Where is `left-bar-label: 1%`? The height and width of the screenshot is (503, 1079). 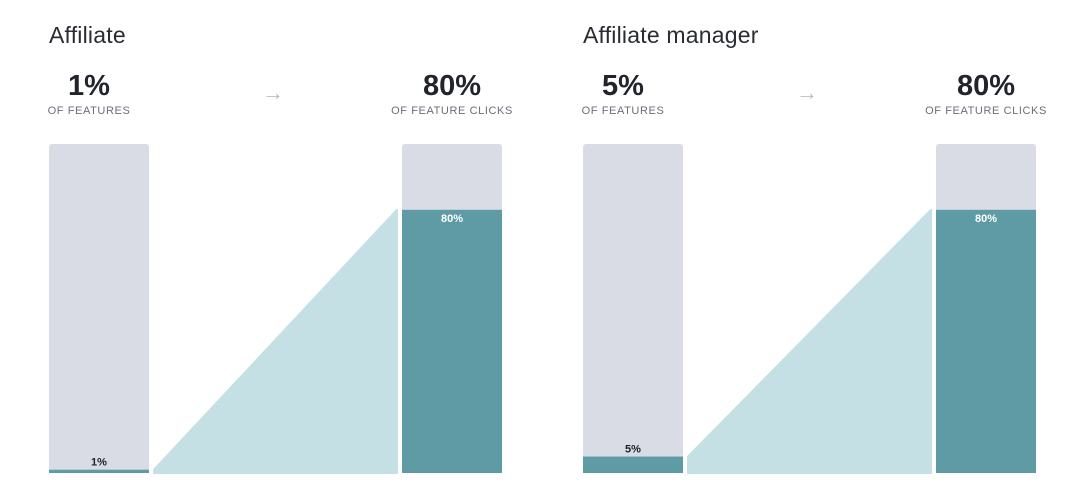
left-bar-label: 1% is located at coordinates (99, 463).